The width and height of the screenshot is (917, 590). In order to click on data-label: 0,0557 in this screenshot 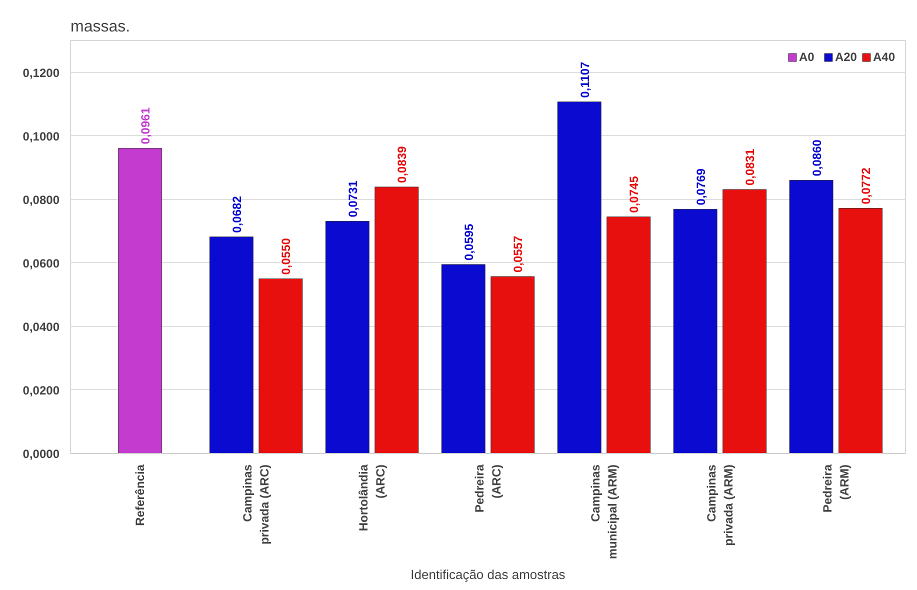, I will do `click(518, 254)`.